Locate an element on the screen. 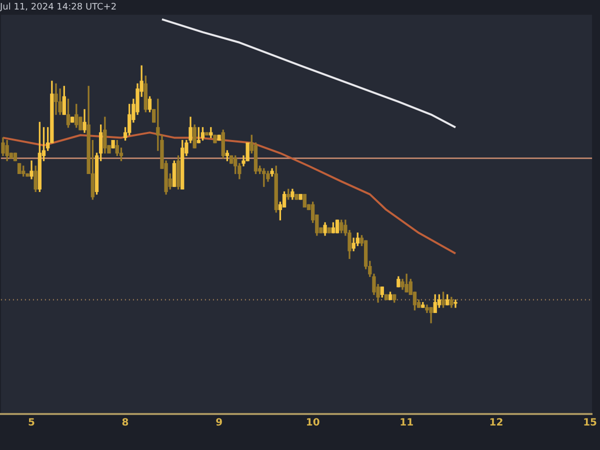 This screenshot has height=450, width=600. x-tick-label: 9 is located at coordinates (219, 423).